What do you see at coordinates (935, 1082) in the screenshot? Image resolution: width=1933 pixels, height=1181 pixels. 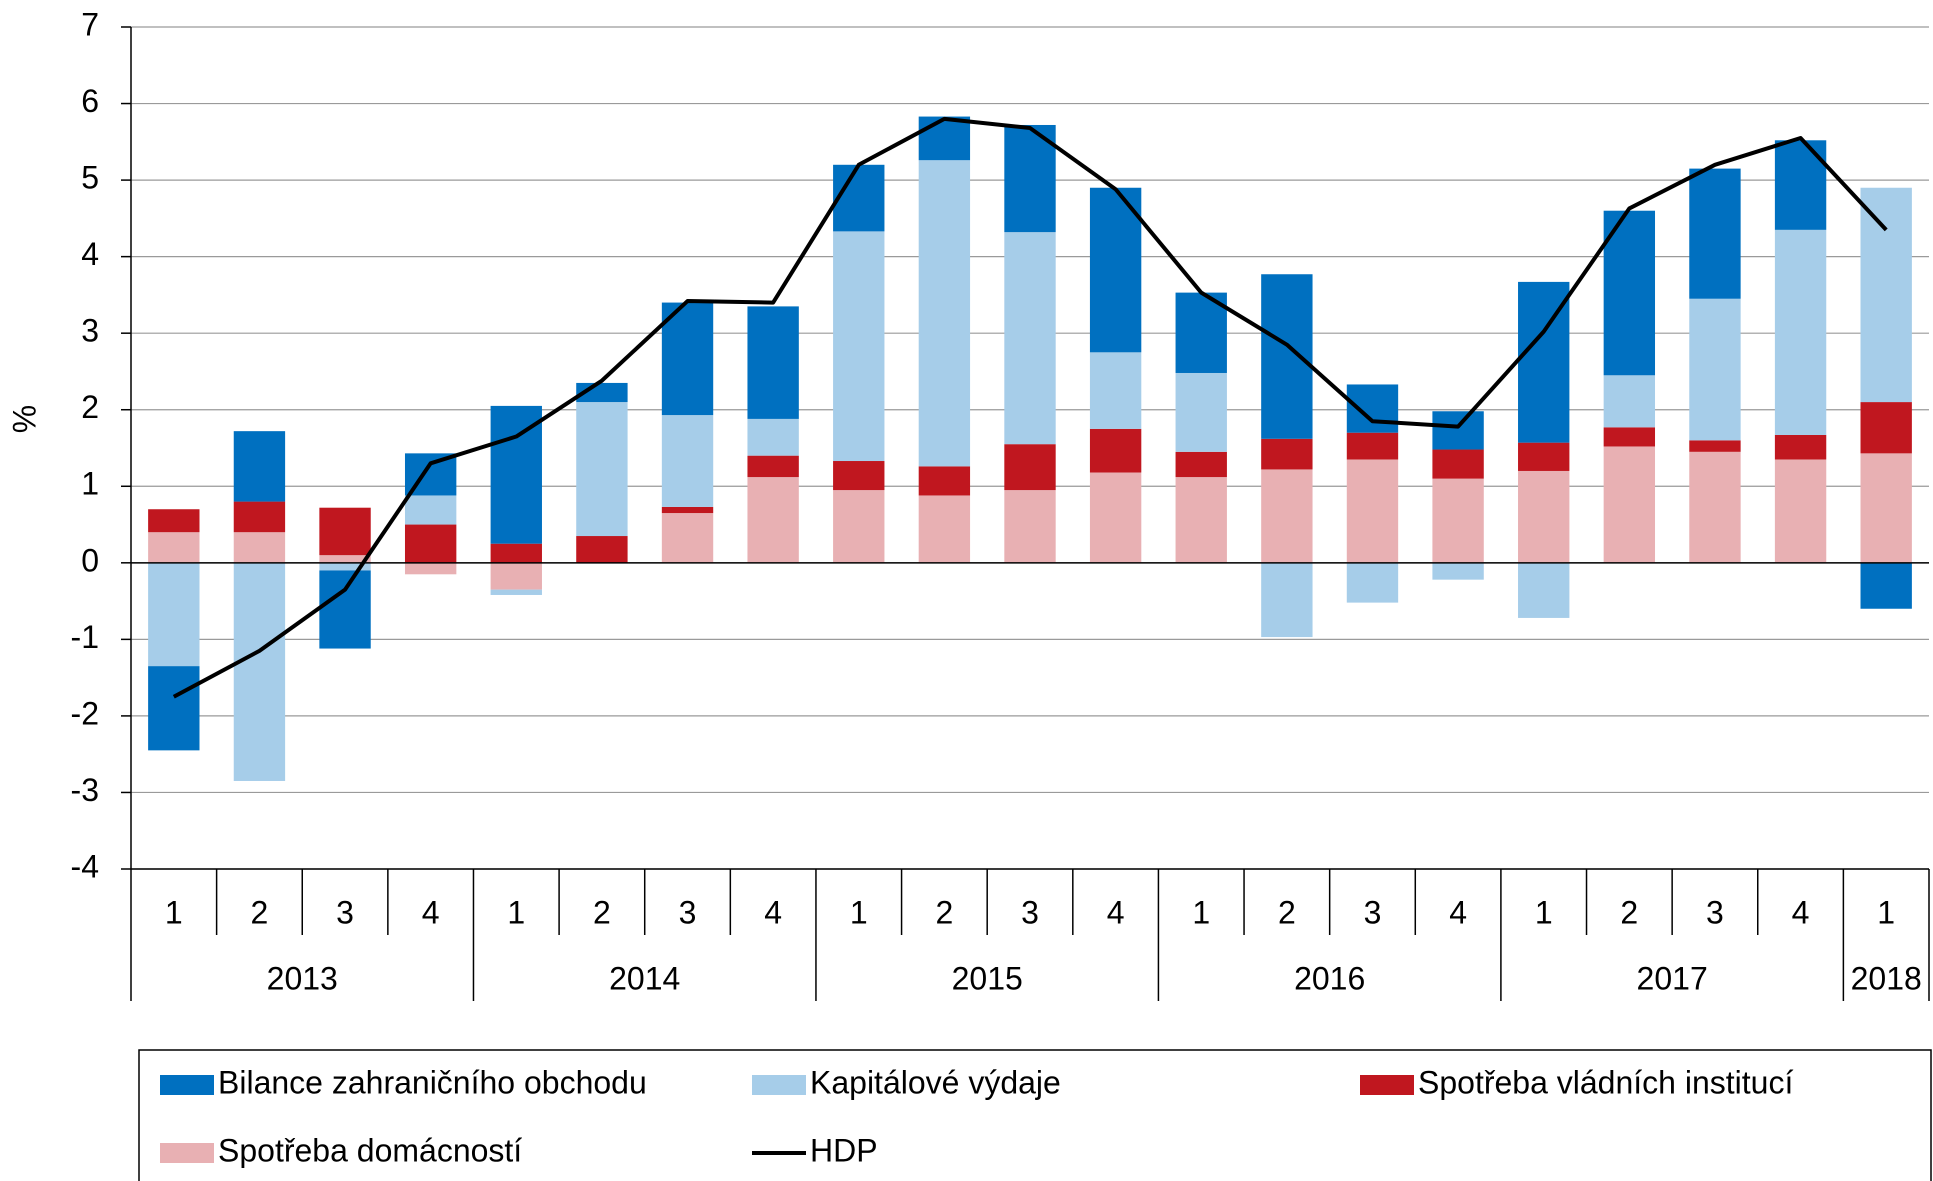 I see `legend-label: Kapitálové výdaje` at bounding box center [935, 1082].